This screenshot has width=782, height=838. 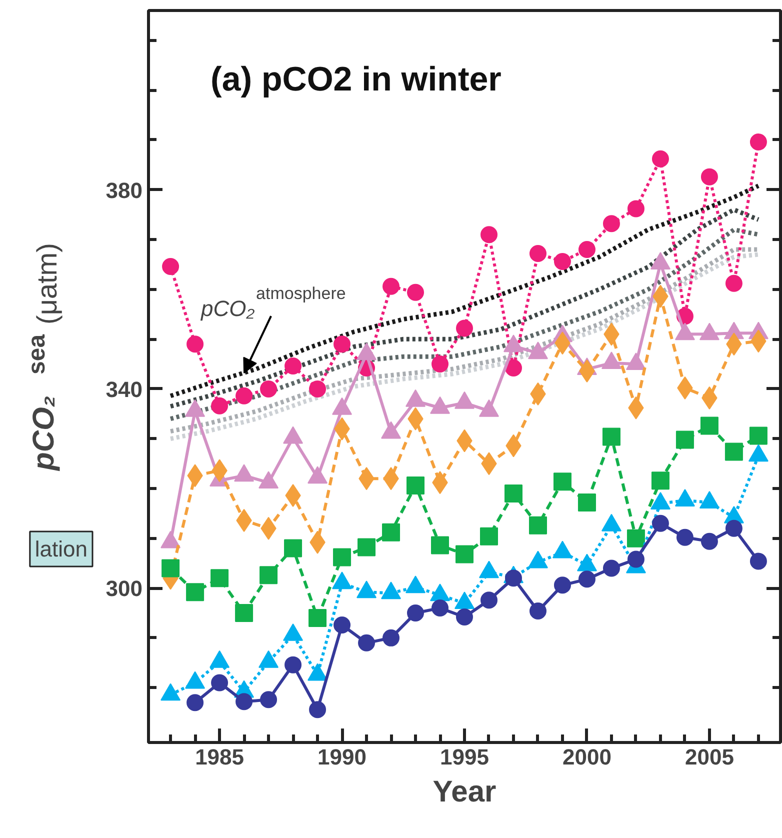 I want to click on x-tick-label: 1990, so click(x=342, y=757).